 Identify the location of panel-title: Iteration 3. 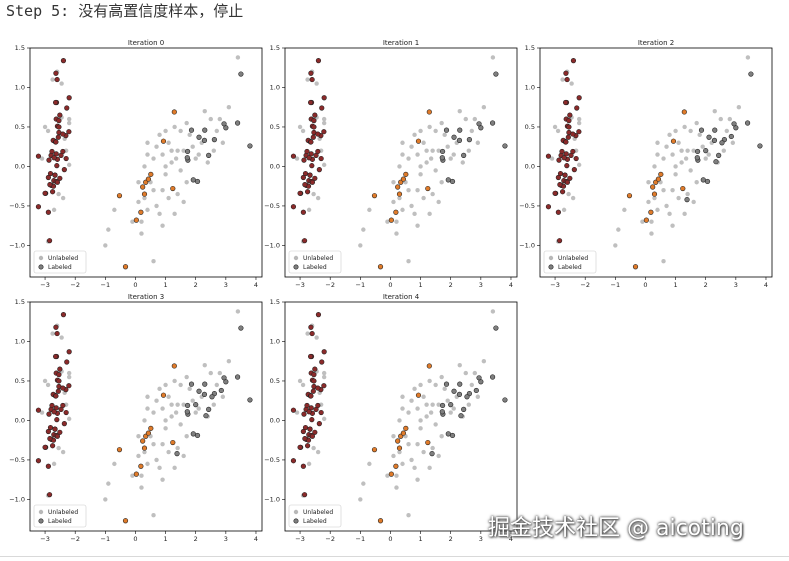
(146, 297).